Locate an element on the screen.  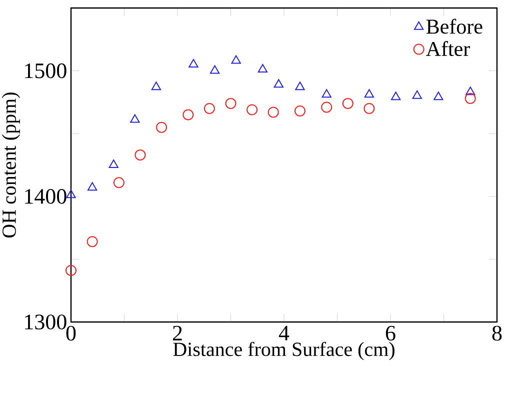
x-axis-title: Distance from Surface (cm) is located at coordinates (283, 351).